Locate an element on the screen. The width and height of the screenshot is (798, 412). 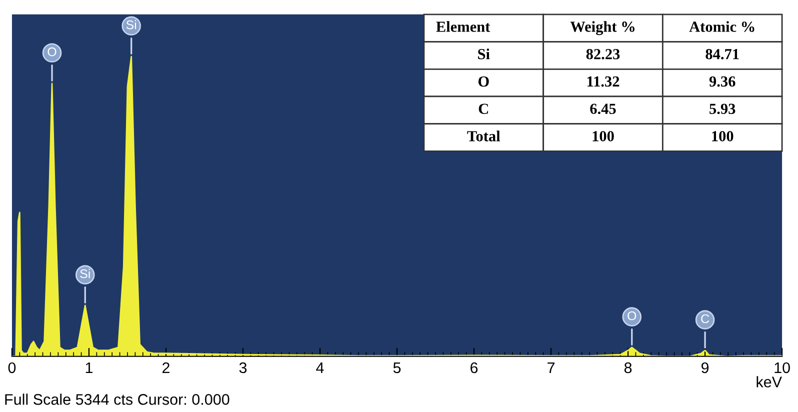
x-tick-label: 1 is located at coordinates (89, 368).